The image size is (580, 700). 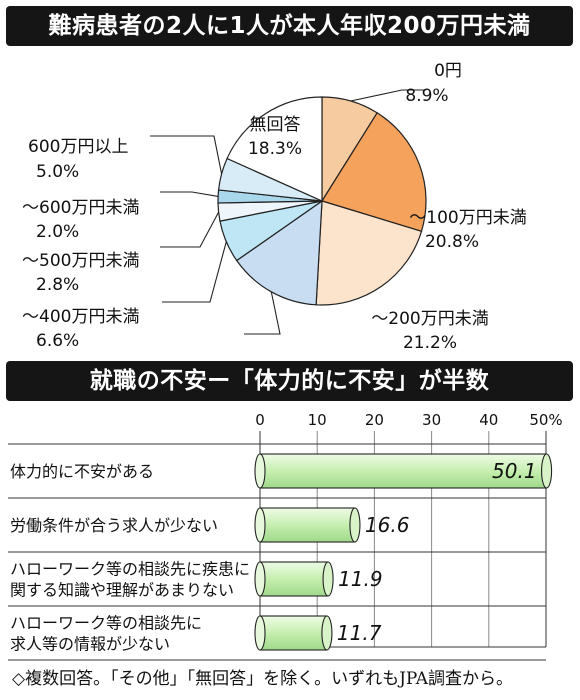 I want to click on x-tick-label-1: 10, so click(x=317, y=420).